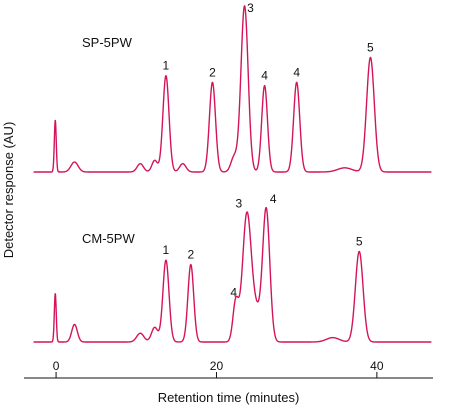 The width and height of the screenshot is (450, 410). Describe the element at coordinates (8, 190) in the screenshot. I see `y-axis-title: Detector response (AU)` at that location.